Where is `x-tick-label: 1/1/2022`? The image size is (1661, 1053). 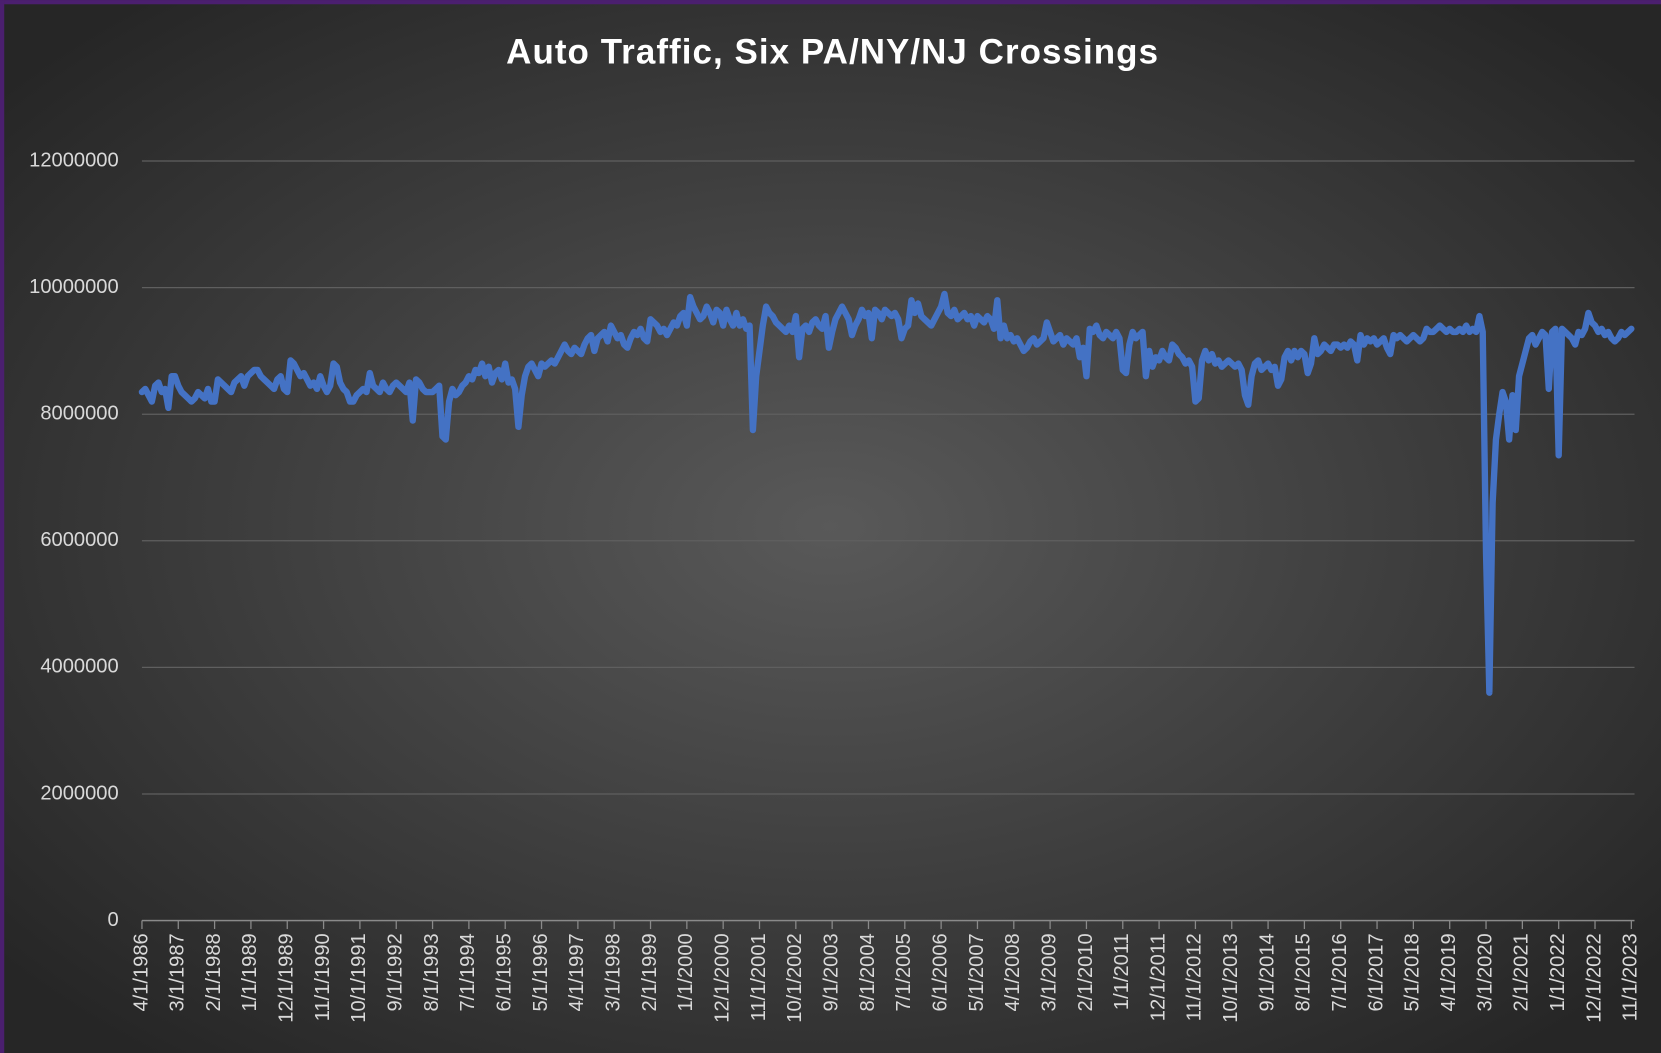
x-tick-label: 1/1/2022 is located at coordinates (1558, 972).